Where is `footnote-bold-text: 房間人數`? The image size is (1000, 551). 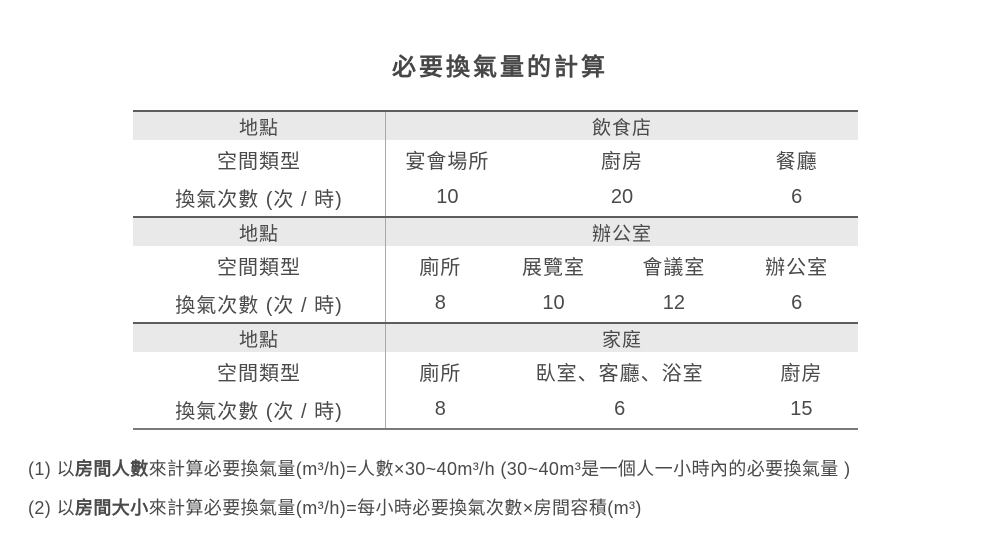 footnote-bold-text: 房間人數 is located at coordinates (112, 469).